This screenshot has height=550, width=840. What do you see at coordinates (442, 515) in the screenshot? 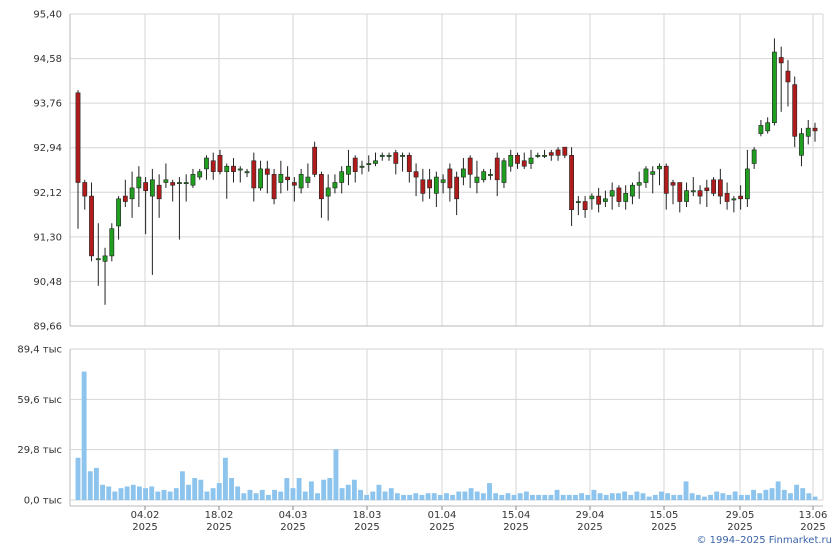
I see `x-tick-date: 01.04` at bounding box center [442, 515].